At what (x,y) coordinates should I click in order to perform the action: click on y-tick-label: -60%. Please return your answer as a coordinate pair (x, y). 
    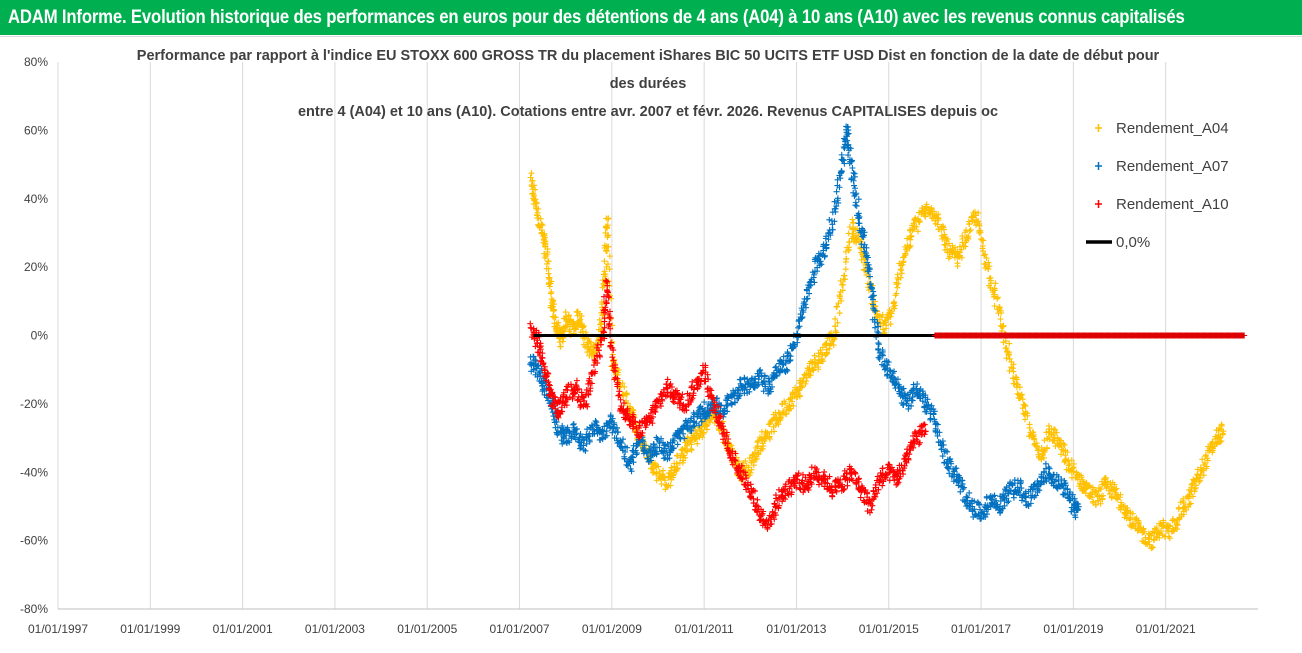
    Looking at the image, I should click on (34, 541).